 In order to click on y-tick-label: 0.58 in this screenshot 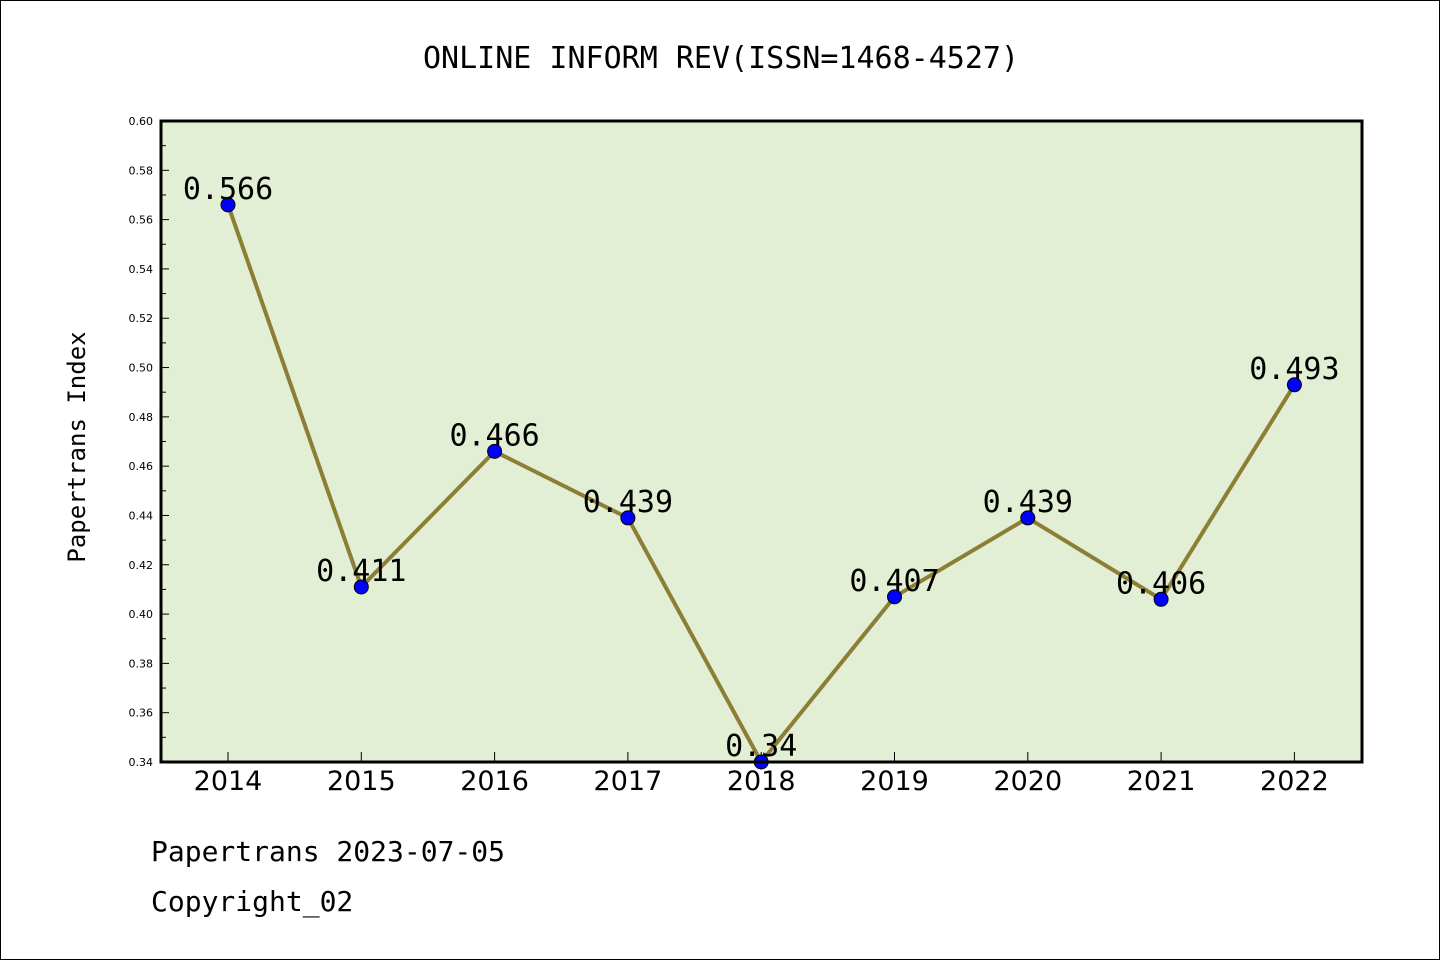, I will do `click(141, 170)`.